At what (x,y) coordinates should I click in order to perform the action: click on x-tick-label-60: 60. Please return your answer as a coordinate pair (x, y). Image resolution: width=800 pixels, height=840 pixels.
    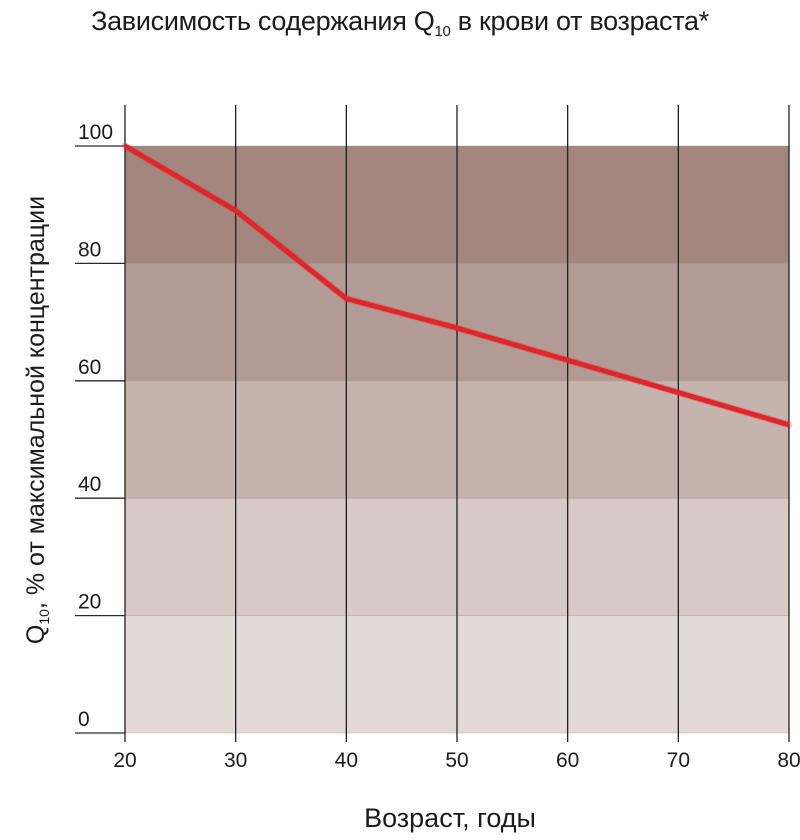
    Looking at the image, I should click on (567, 760).